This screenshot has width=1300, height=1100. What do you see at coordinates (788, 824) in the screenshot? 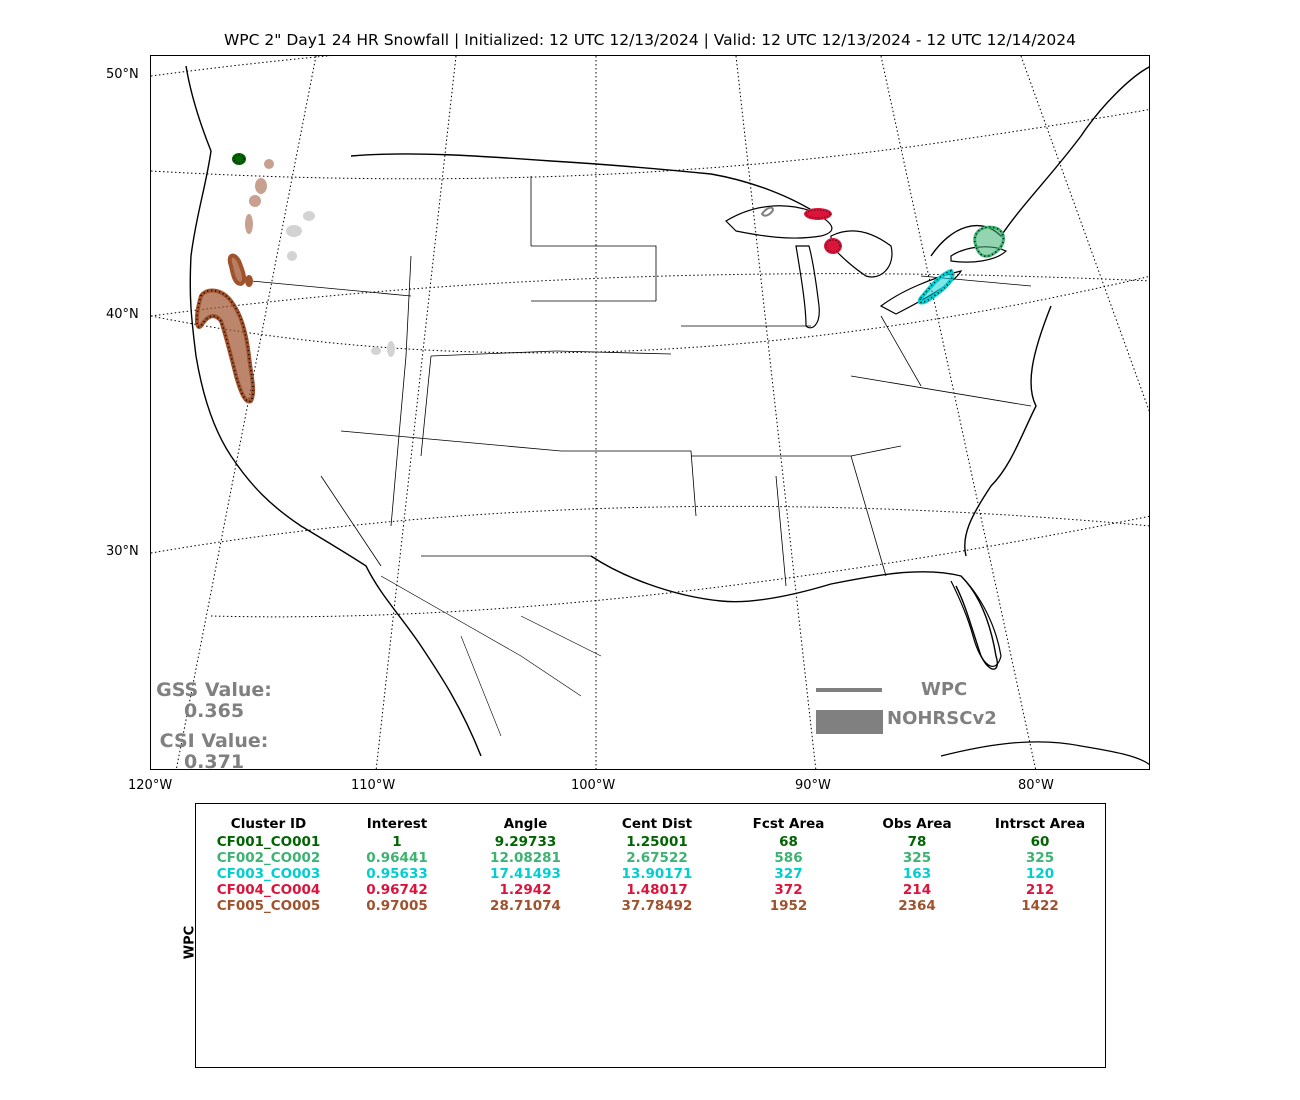
I see `header-fcst-area: Fcst Area` at bounding box center [788, 824].